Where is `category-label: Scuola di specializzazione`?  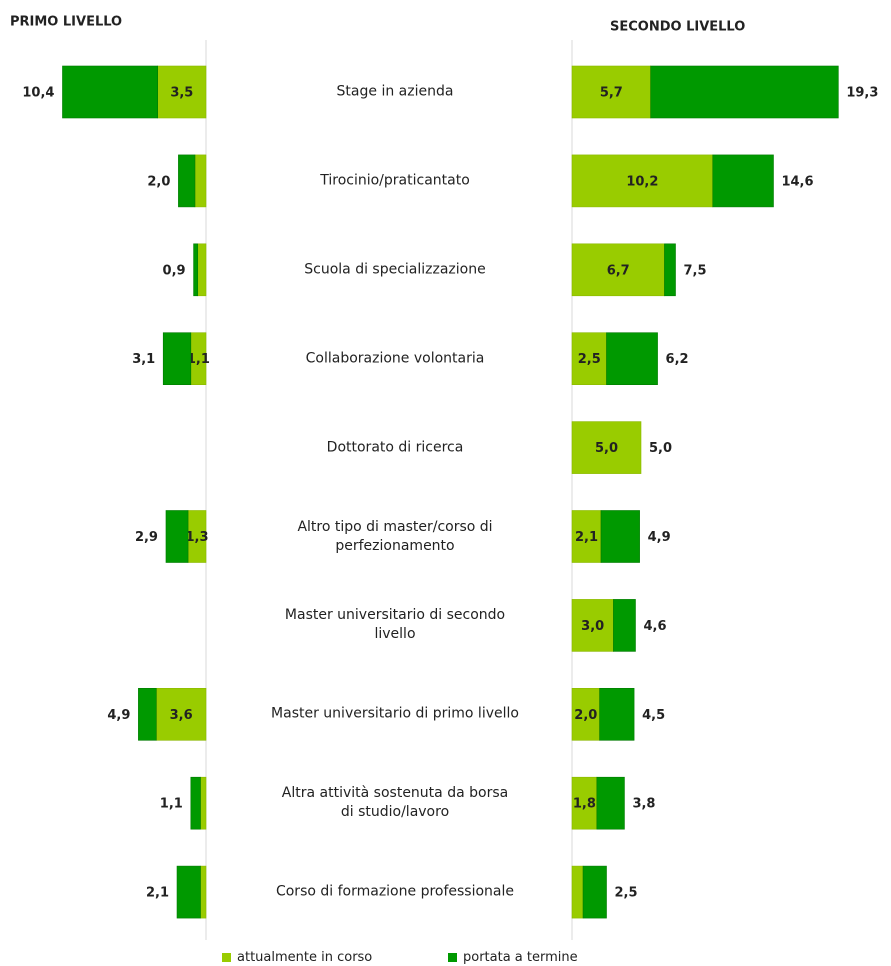
category-label: Scuola di specializzazione is located at coordinates (395, 269).